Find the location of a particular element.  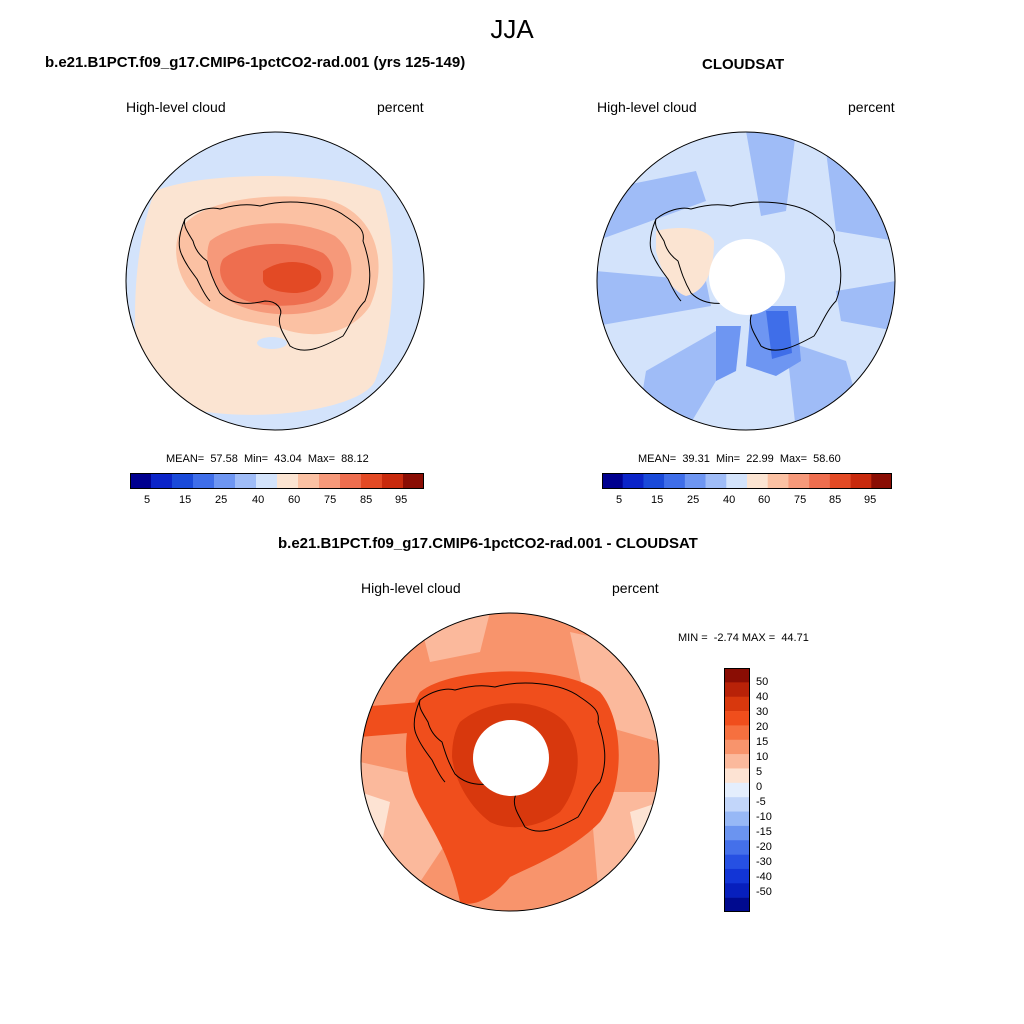

model-colorbar is located at coordinates (277, 481).